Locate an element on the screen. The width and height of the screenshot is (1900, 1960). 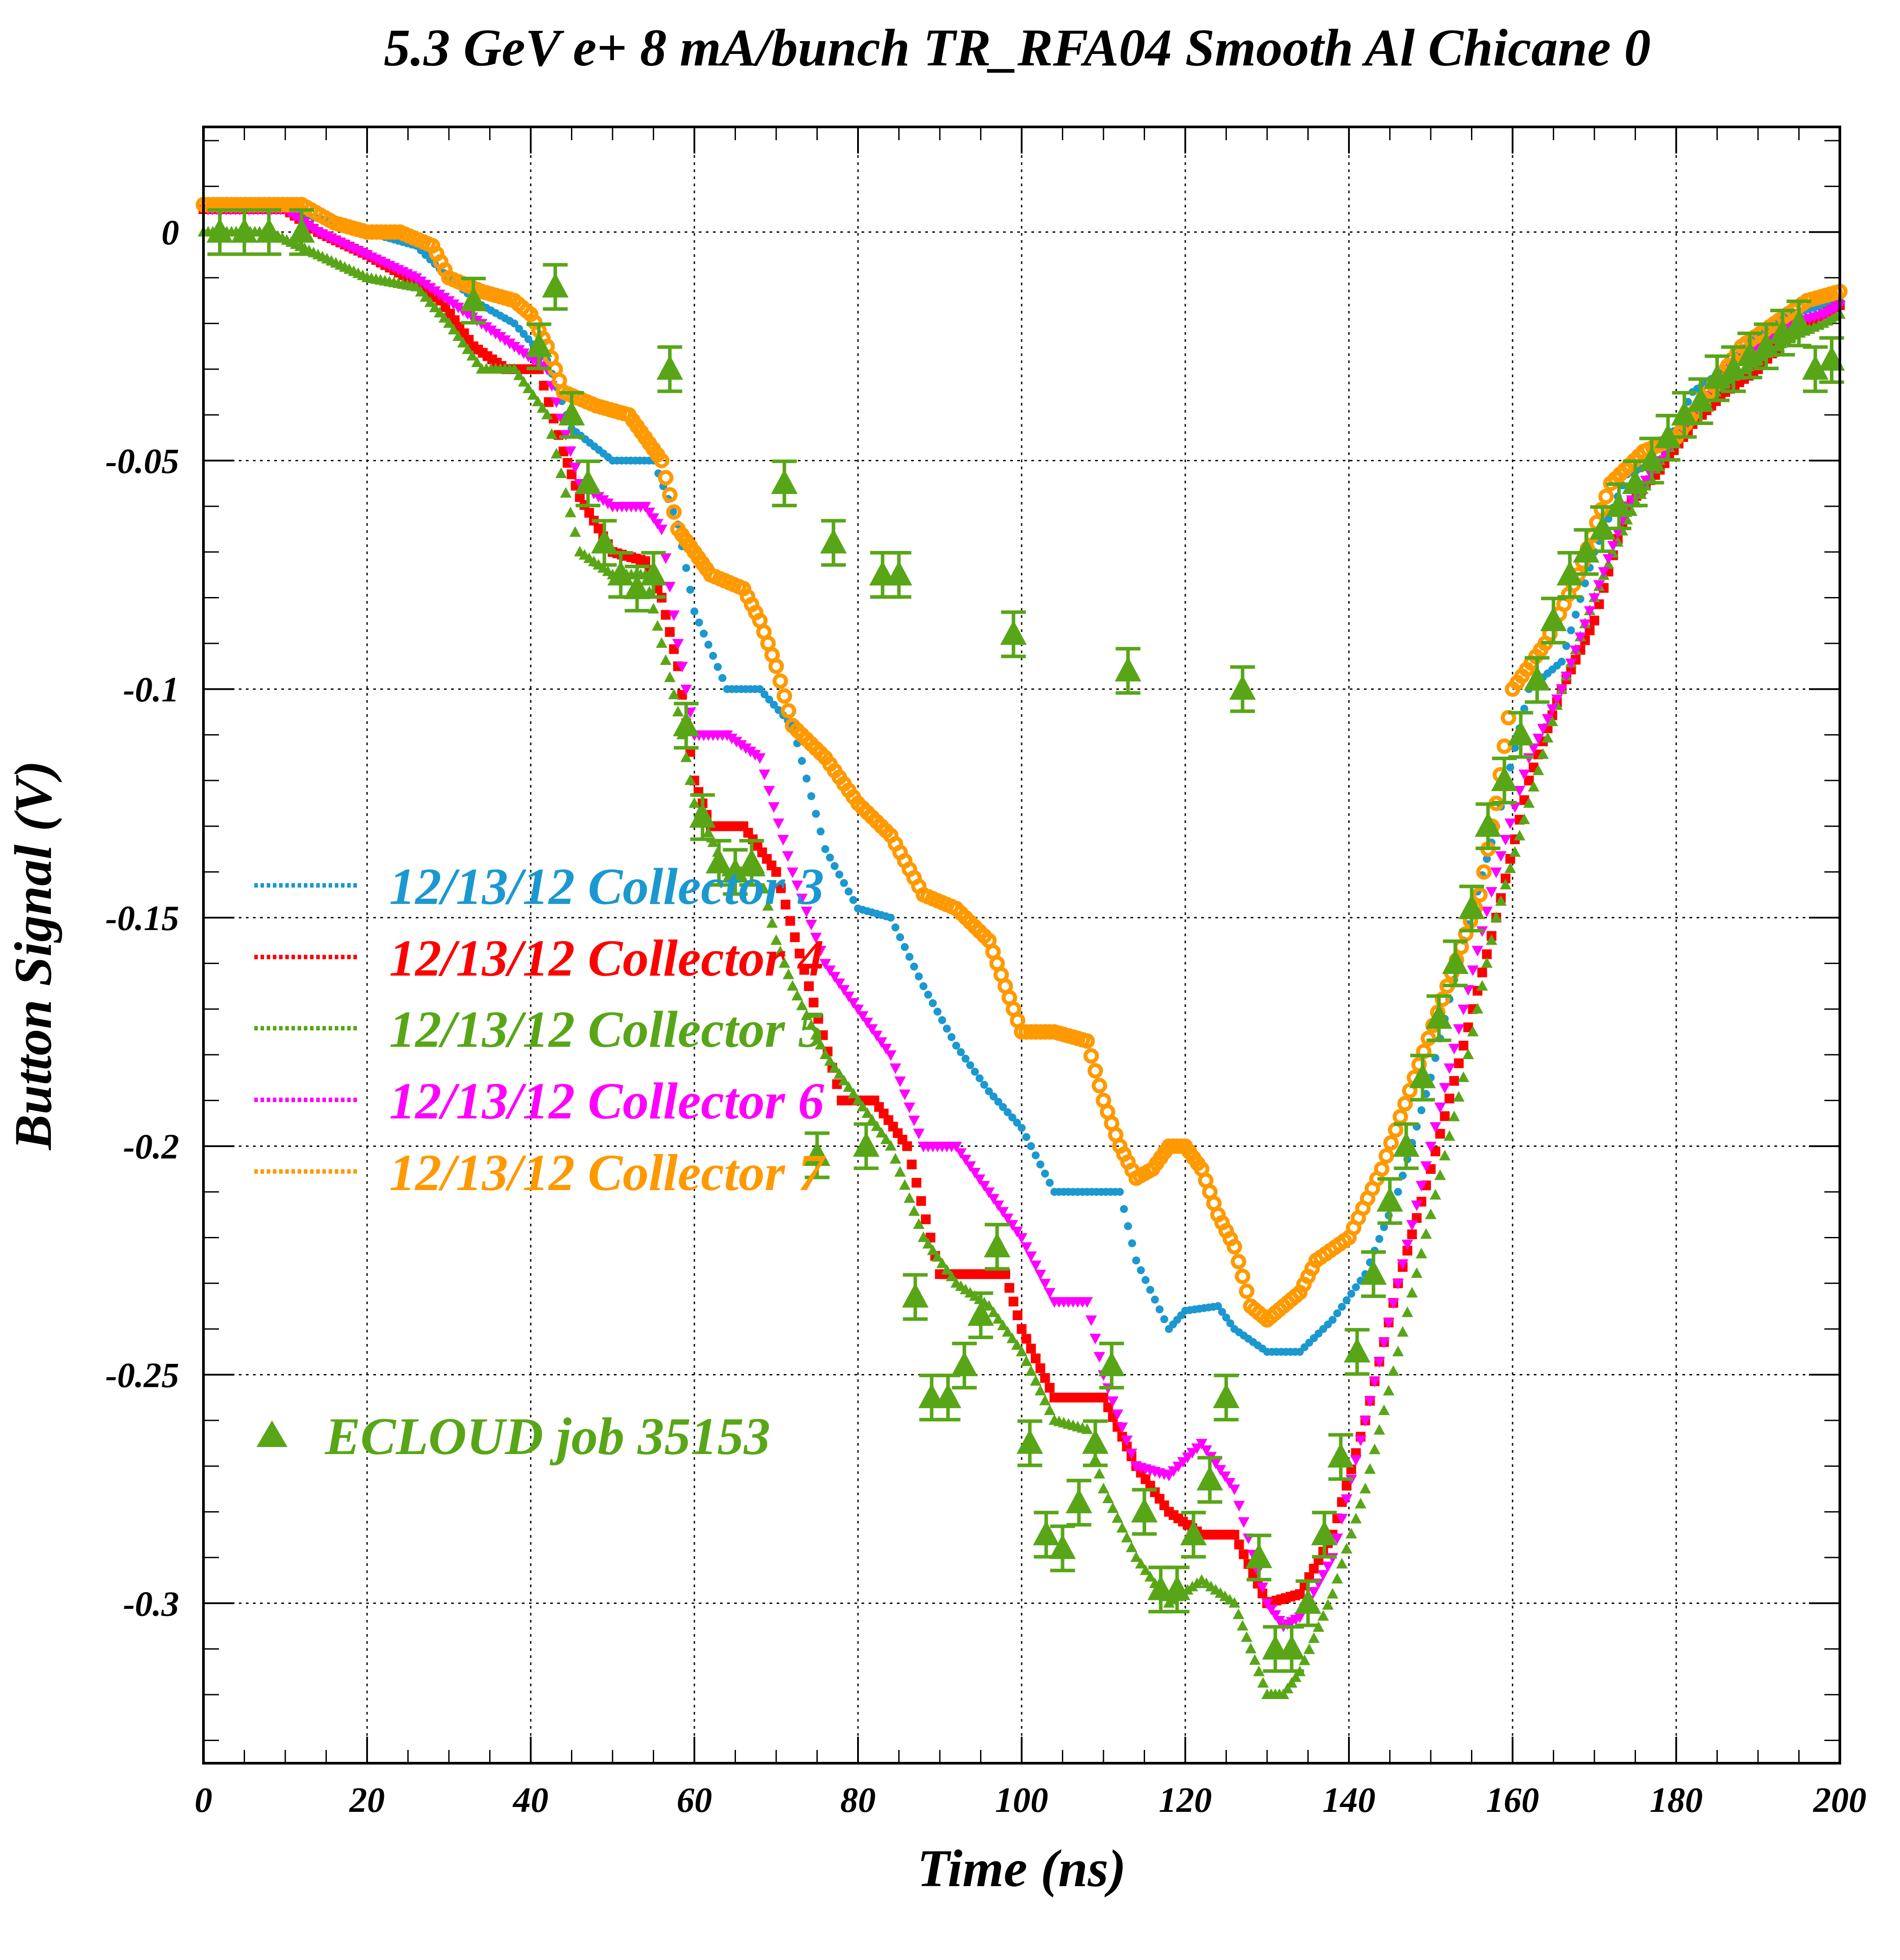
x-tick-label: 20 is located at coordinates (367, 1801).